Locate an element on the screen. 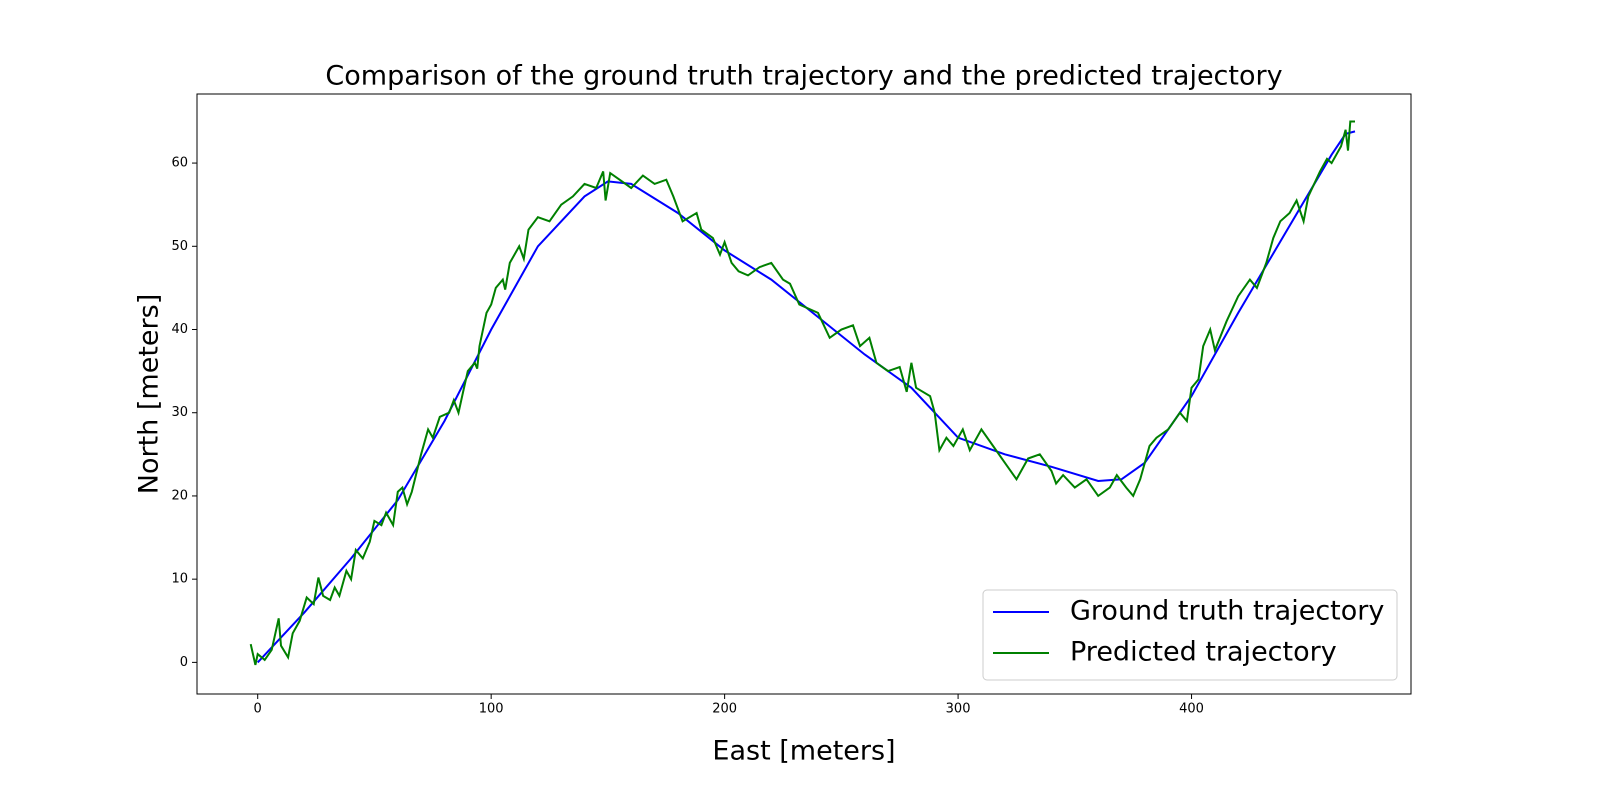 The height and width of the screenshot is (795, 1600). y-tick-label: 0 is located at coordinates (184, 662).